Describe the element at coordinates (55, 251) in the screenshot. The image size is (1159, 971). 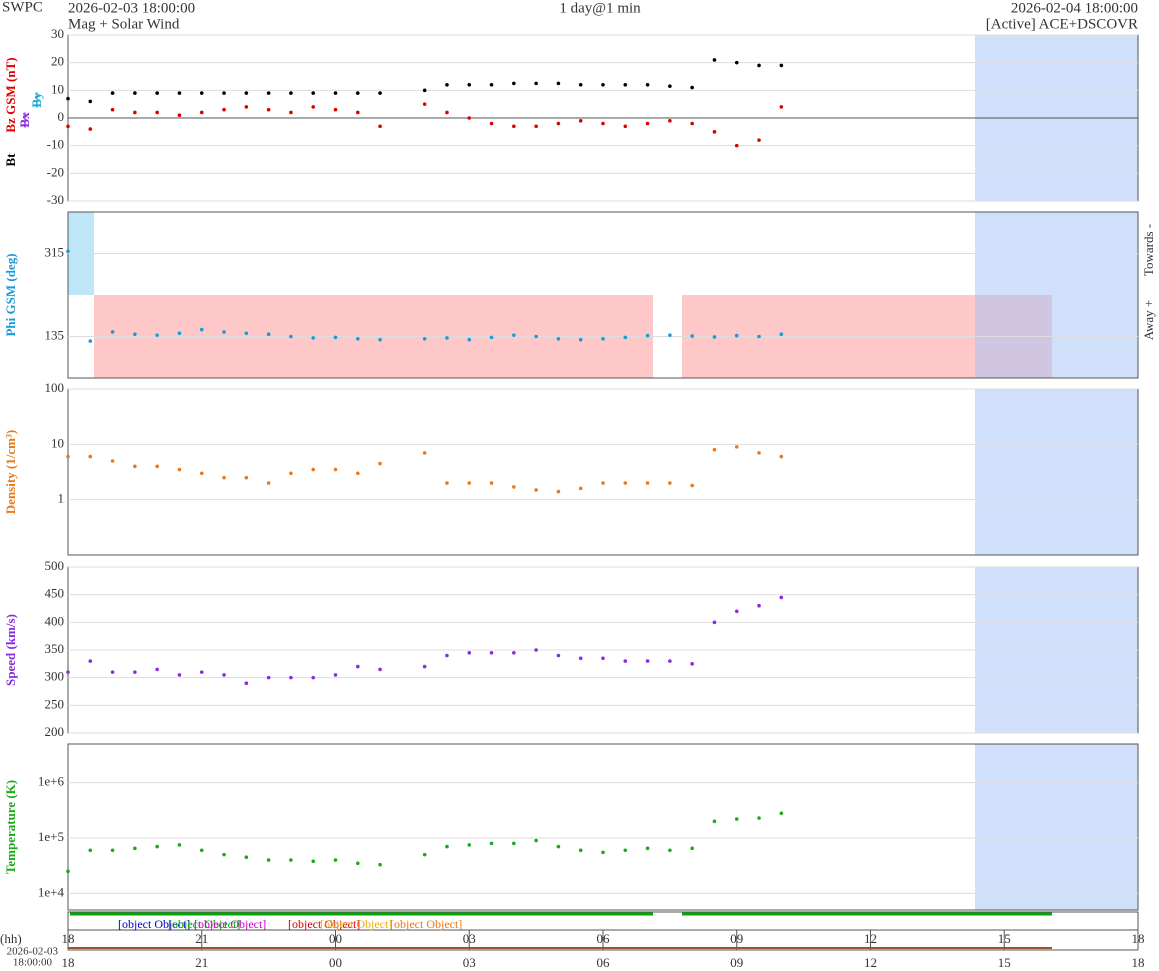
I see `y-tick-label: 315` at that location.